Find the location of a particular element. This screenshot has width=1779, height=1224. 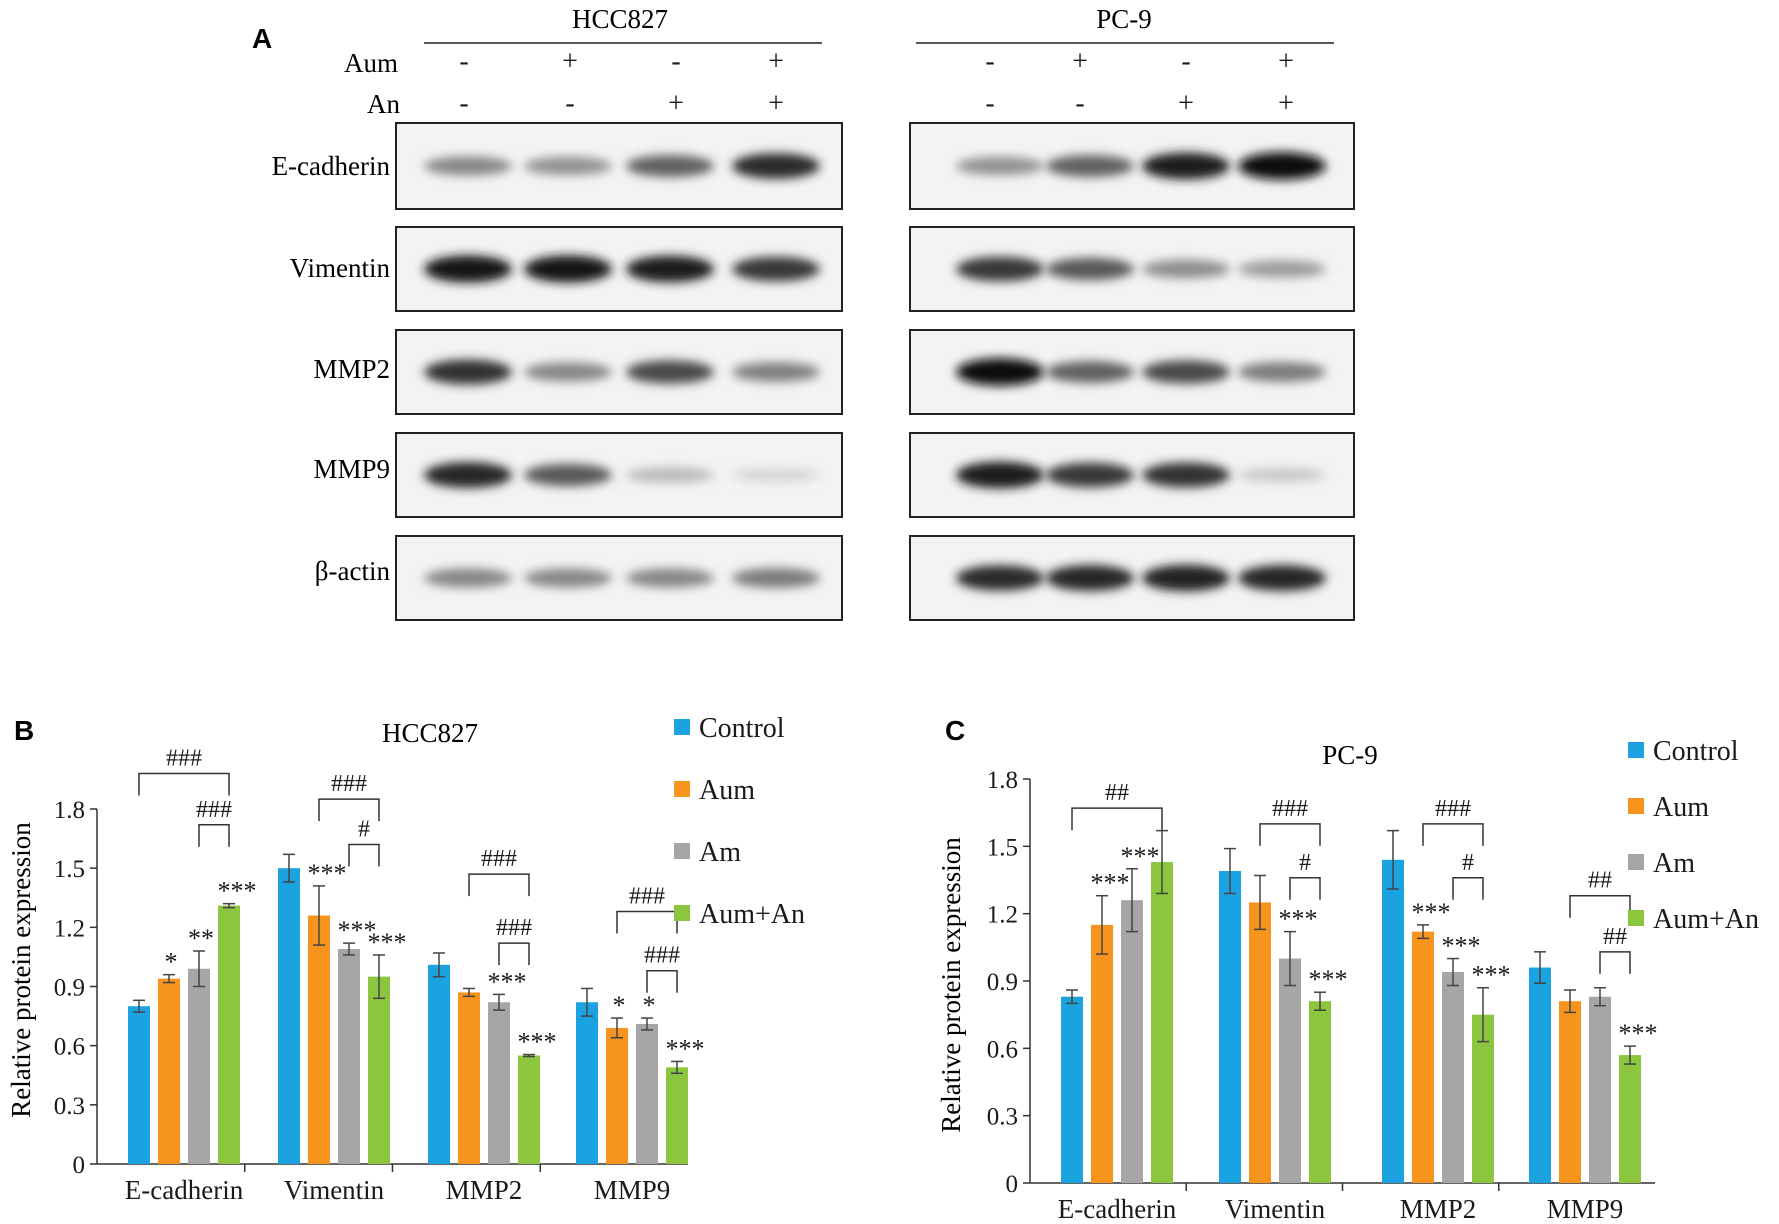

treatment-label-aum: Aum is located at coordinates (371, 63).